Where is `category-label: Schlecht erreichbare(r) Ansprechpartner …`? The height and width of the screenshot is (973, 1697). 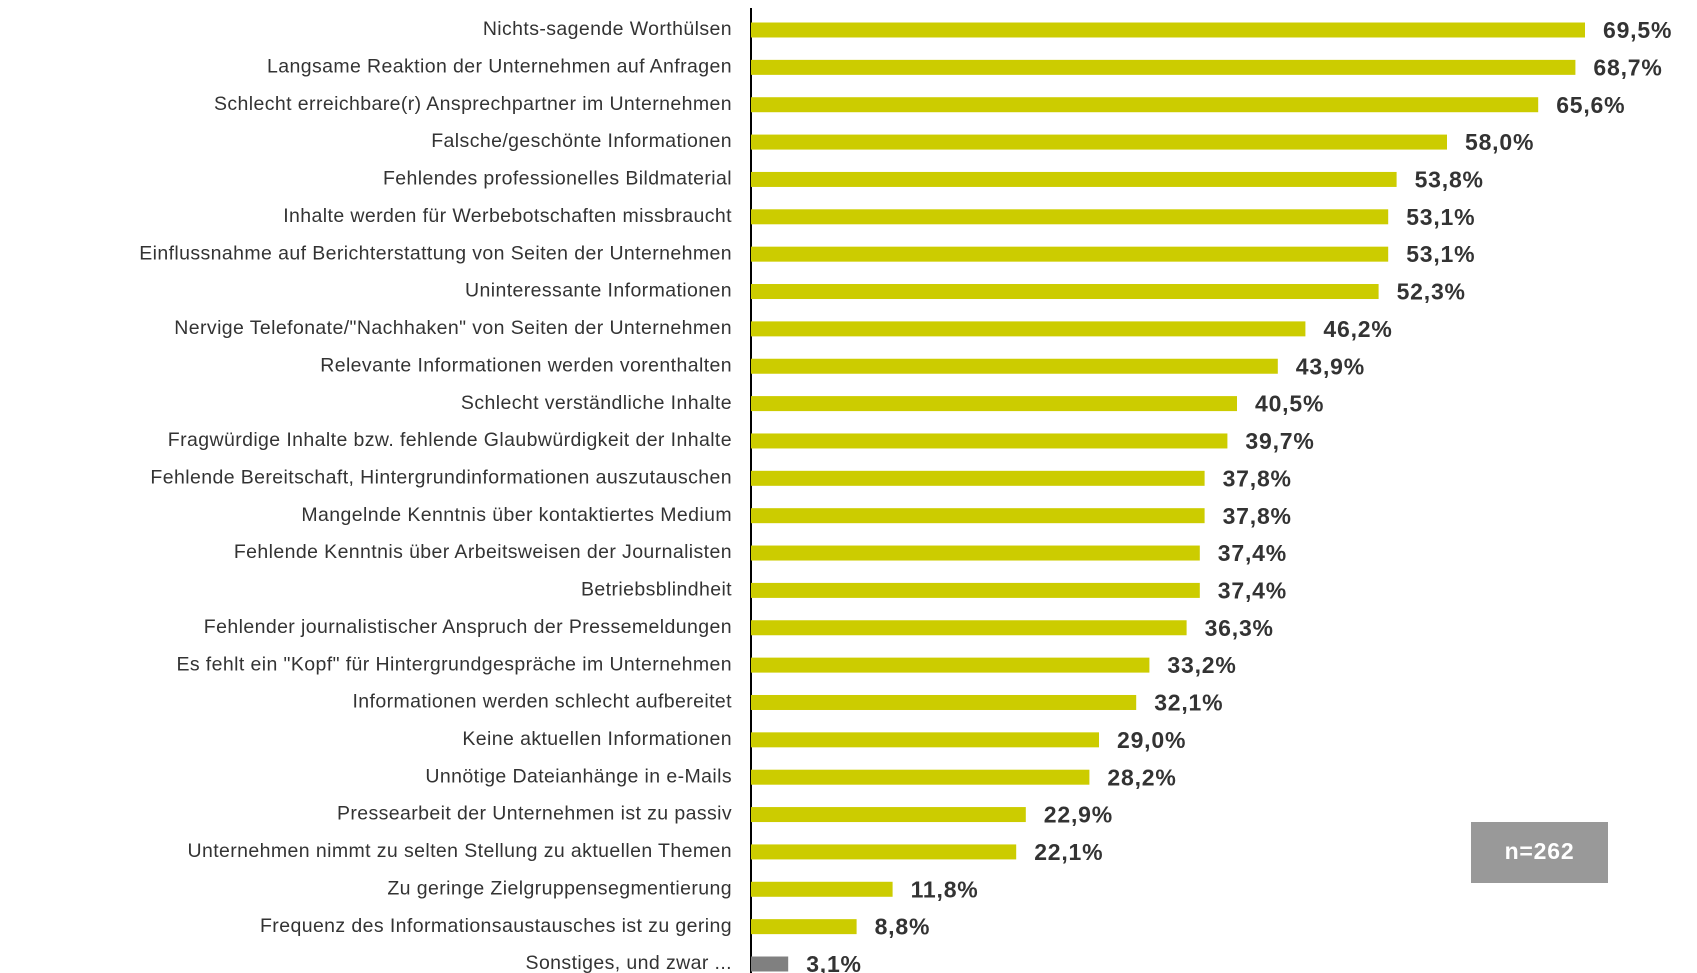
category-label: Schlecht erreichbare(r) Ansprechpartner … is located at coordinates (473, 104).